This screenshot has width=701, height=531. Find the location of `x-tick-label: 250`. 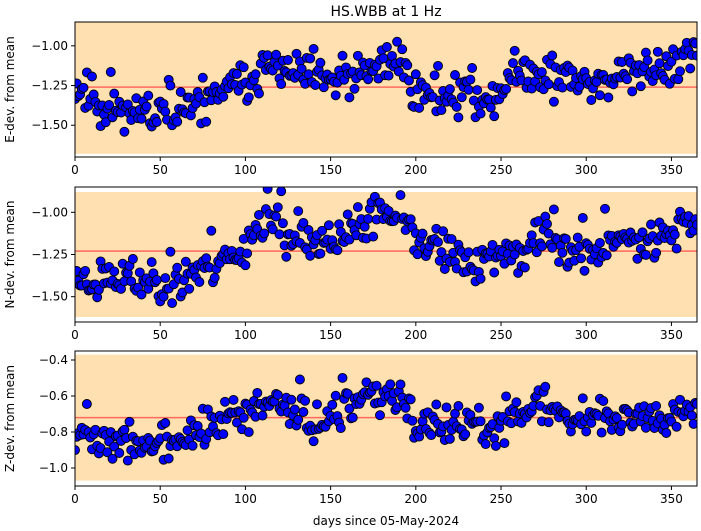

x-tick-label: 250 is located at coordinates (501, 499).